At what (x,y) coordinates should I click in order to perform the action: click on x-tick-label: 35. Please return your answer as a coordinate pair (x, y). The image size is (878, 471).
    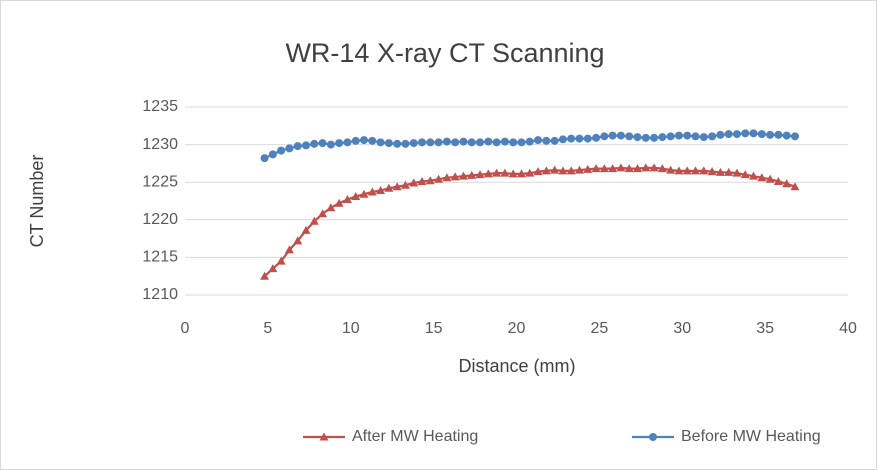
    Looking at the image, I should click on (765, 328).